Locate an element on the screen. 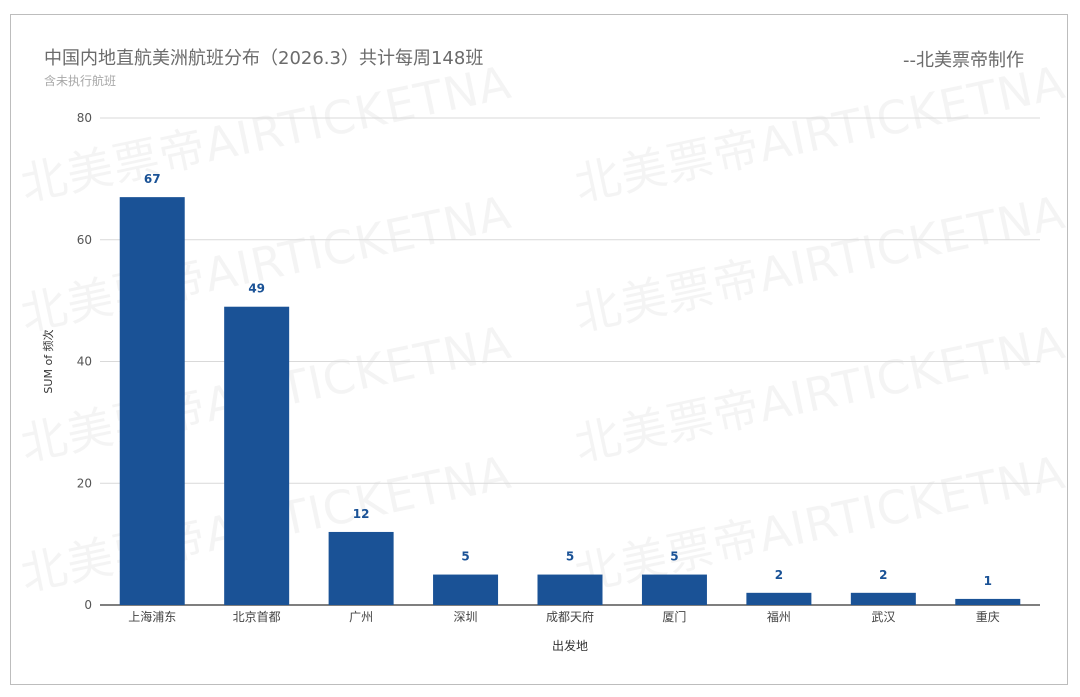  x-tick-label: 北京首都 is located at coordinates (257, 617).